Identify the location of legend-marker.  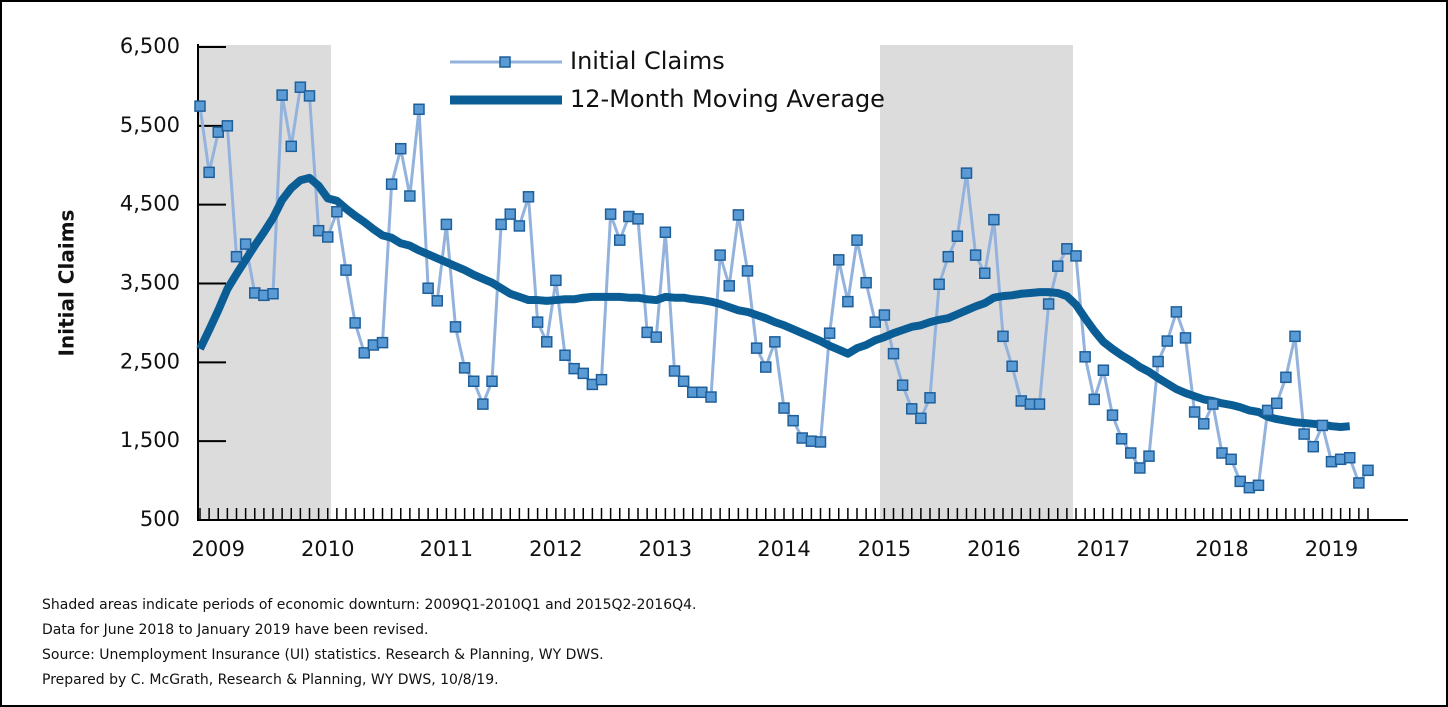
(505, 62).